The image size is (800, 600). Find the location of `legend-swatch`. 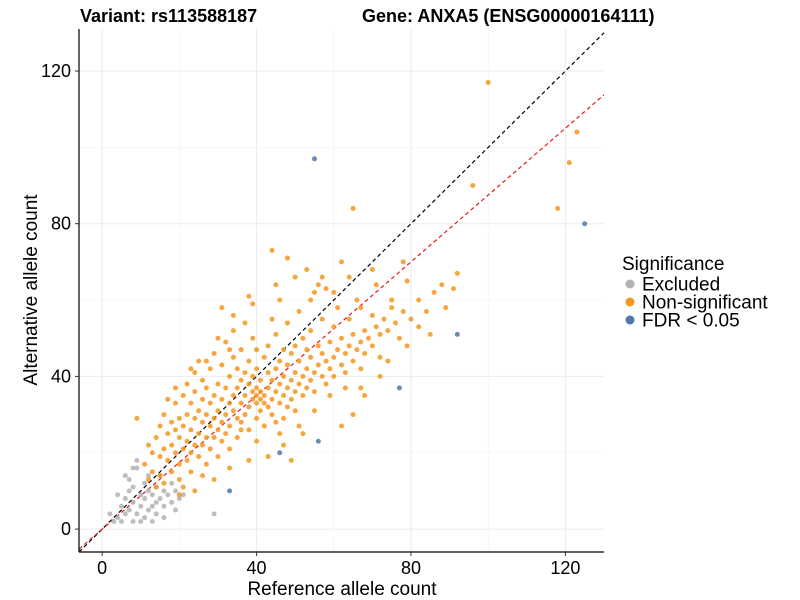

legend-swatch is located at coordinates (630, 284).